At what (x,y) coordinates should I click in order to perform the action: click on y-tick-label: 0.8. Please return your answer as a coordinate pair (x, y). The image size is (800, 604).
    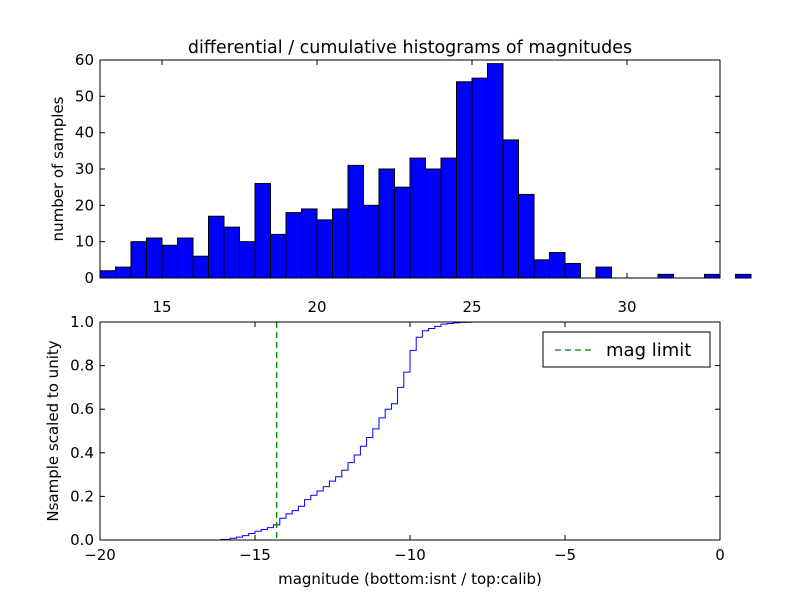
    Looking at the image, I should click on (82, 366).